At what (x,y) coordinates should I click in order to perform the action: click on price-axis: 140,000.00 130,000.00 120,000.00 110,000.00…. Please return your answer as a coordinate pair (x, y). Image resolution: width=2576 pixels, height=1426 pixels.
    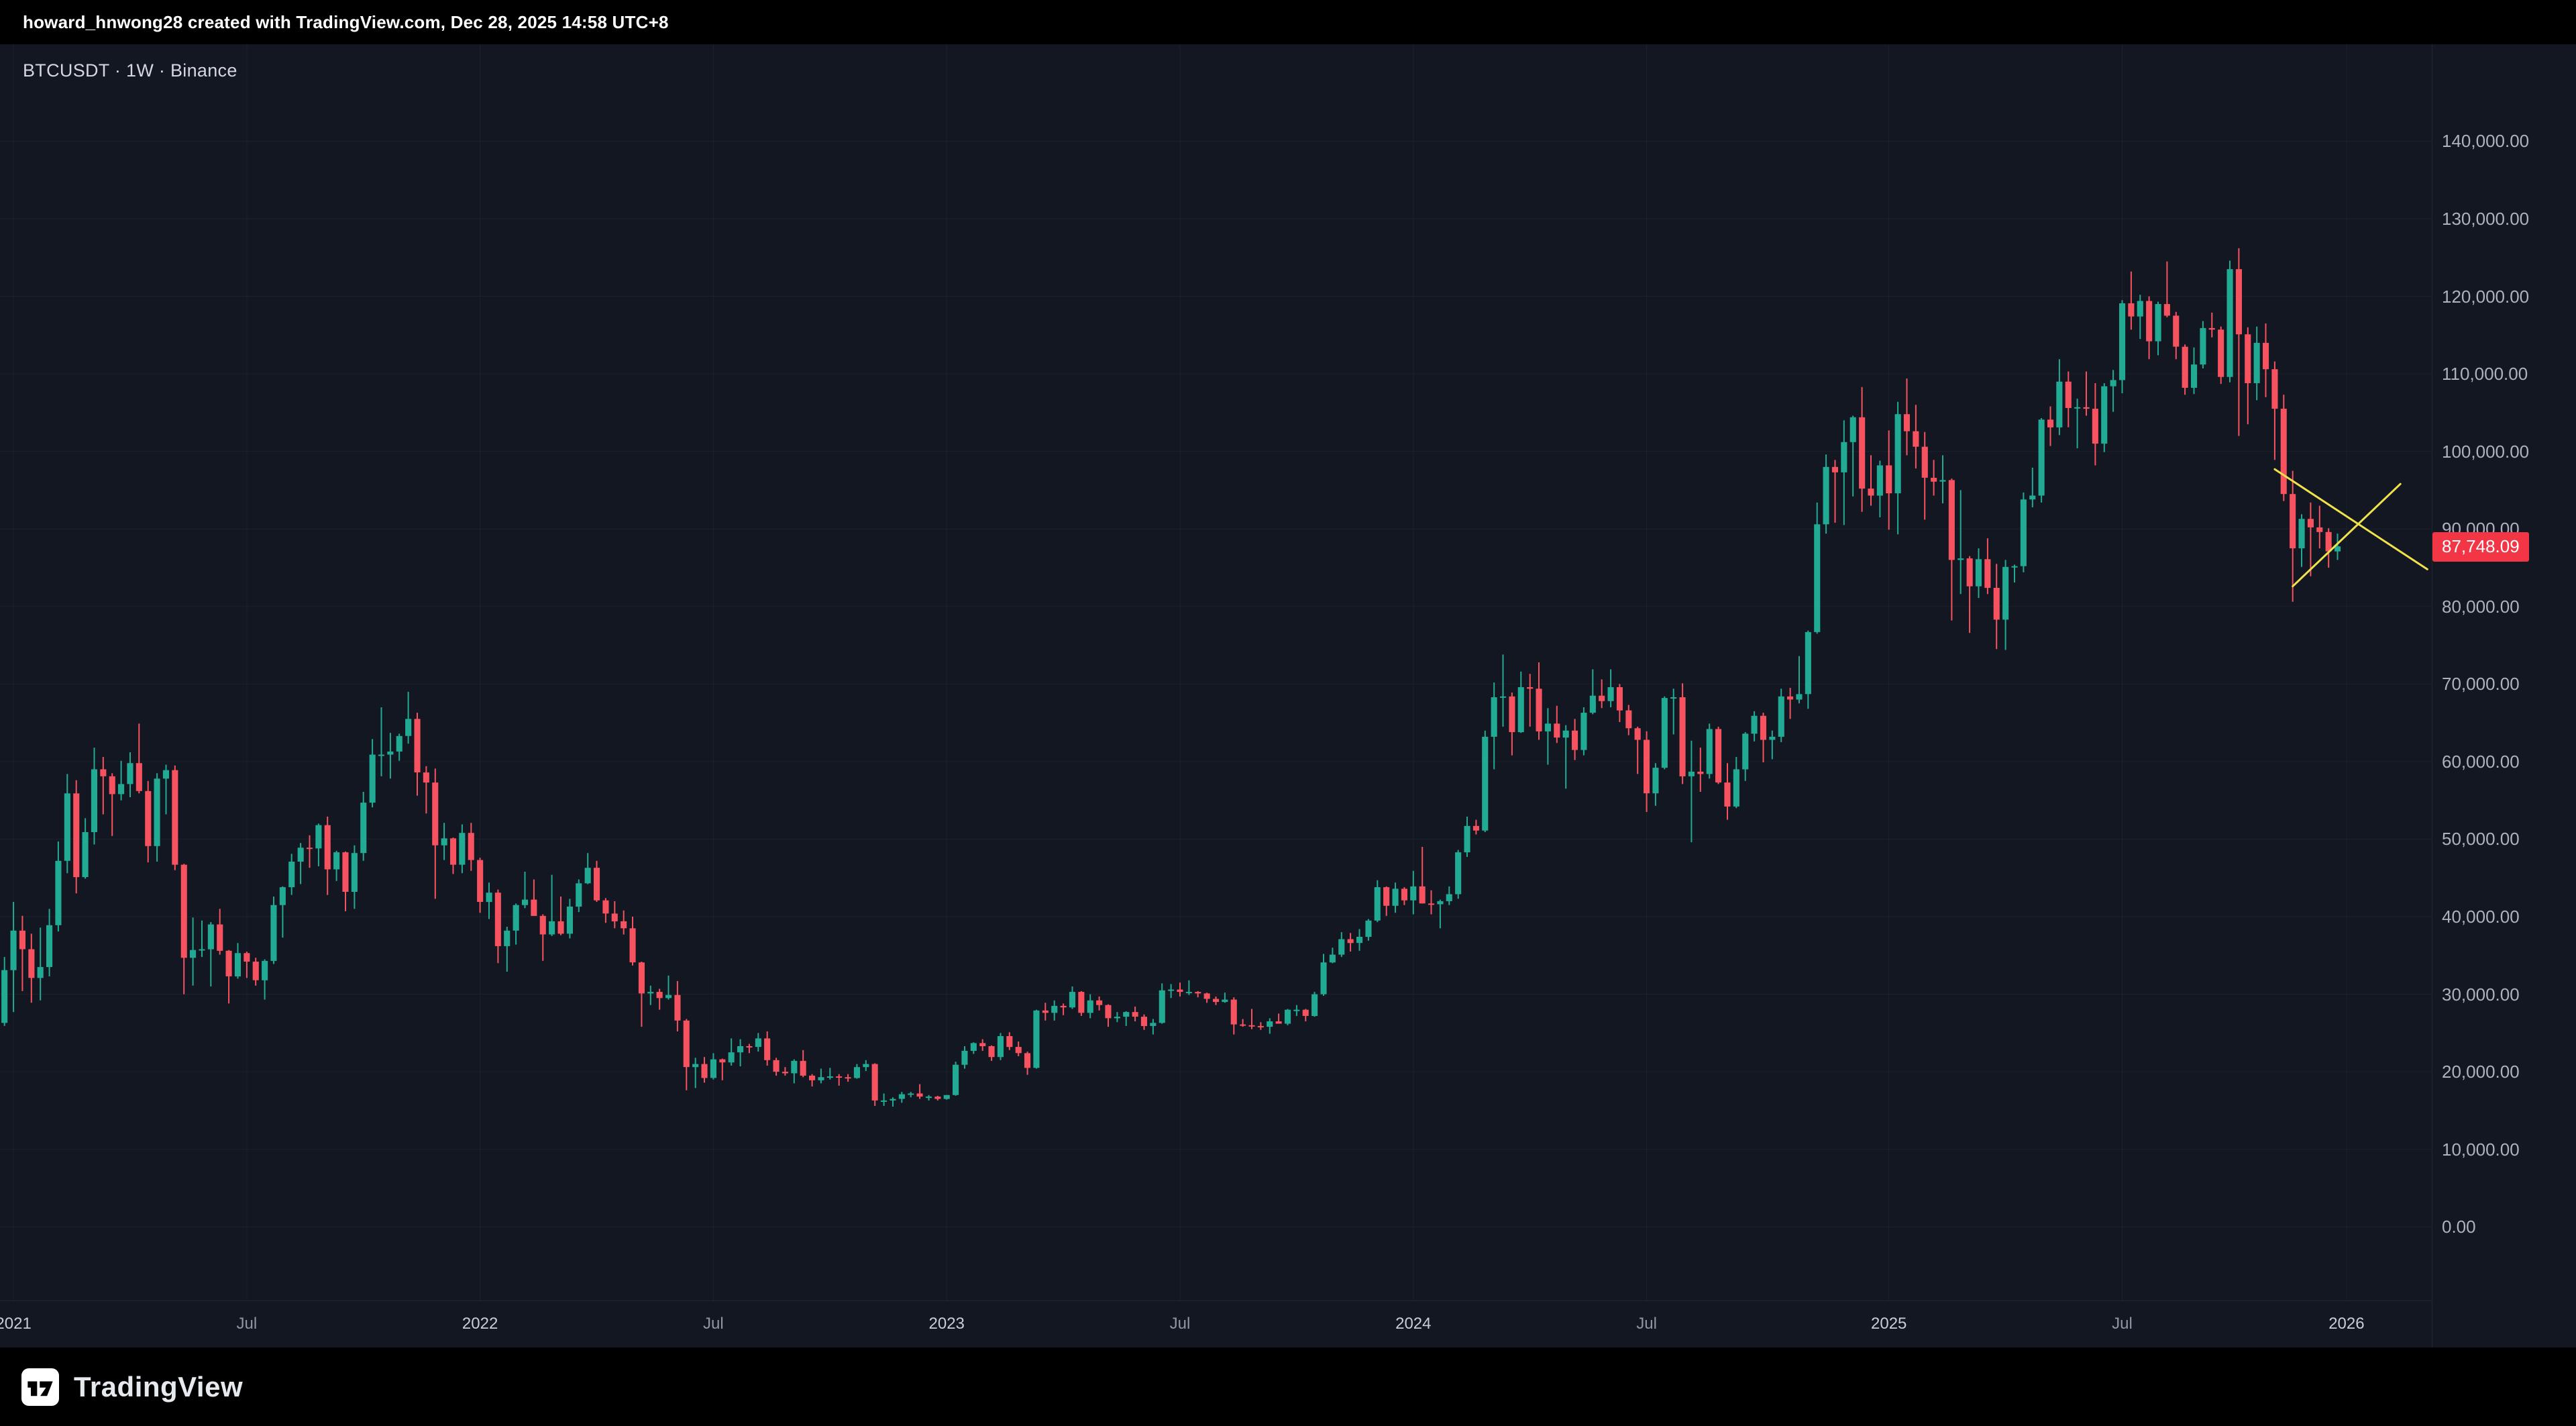
    Looking at the image, I should click on (2504, 696).